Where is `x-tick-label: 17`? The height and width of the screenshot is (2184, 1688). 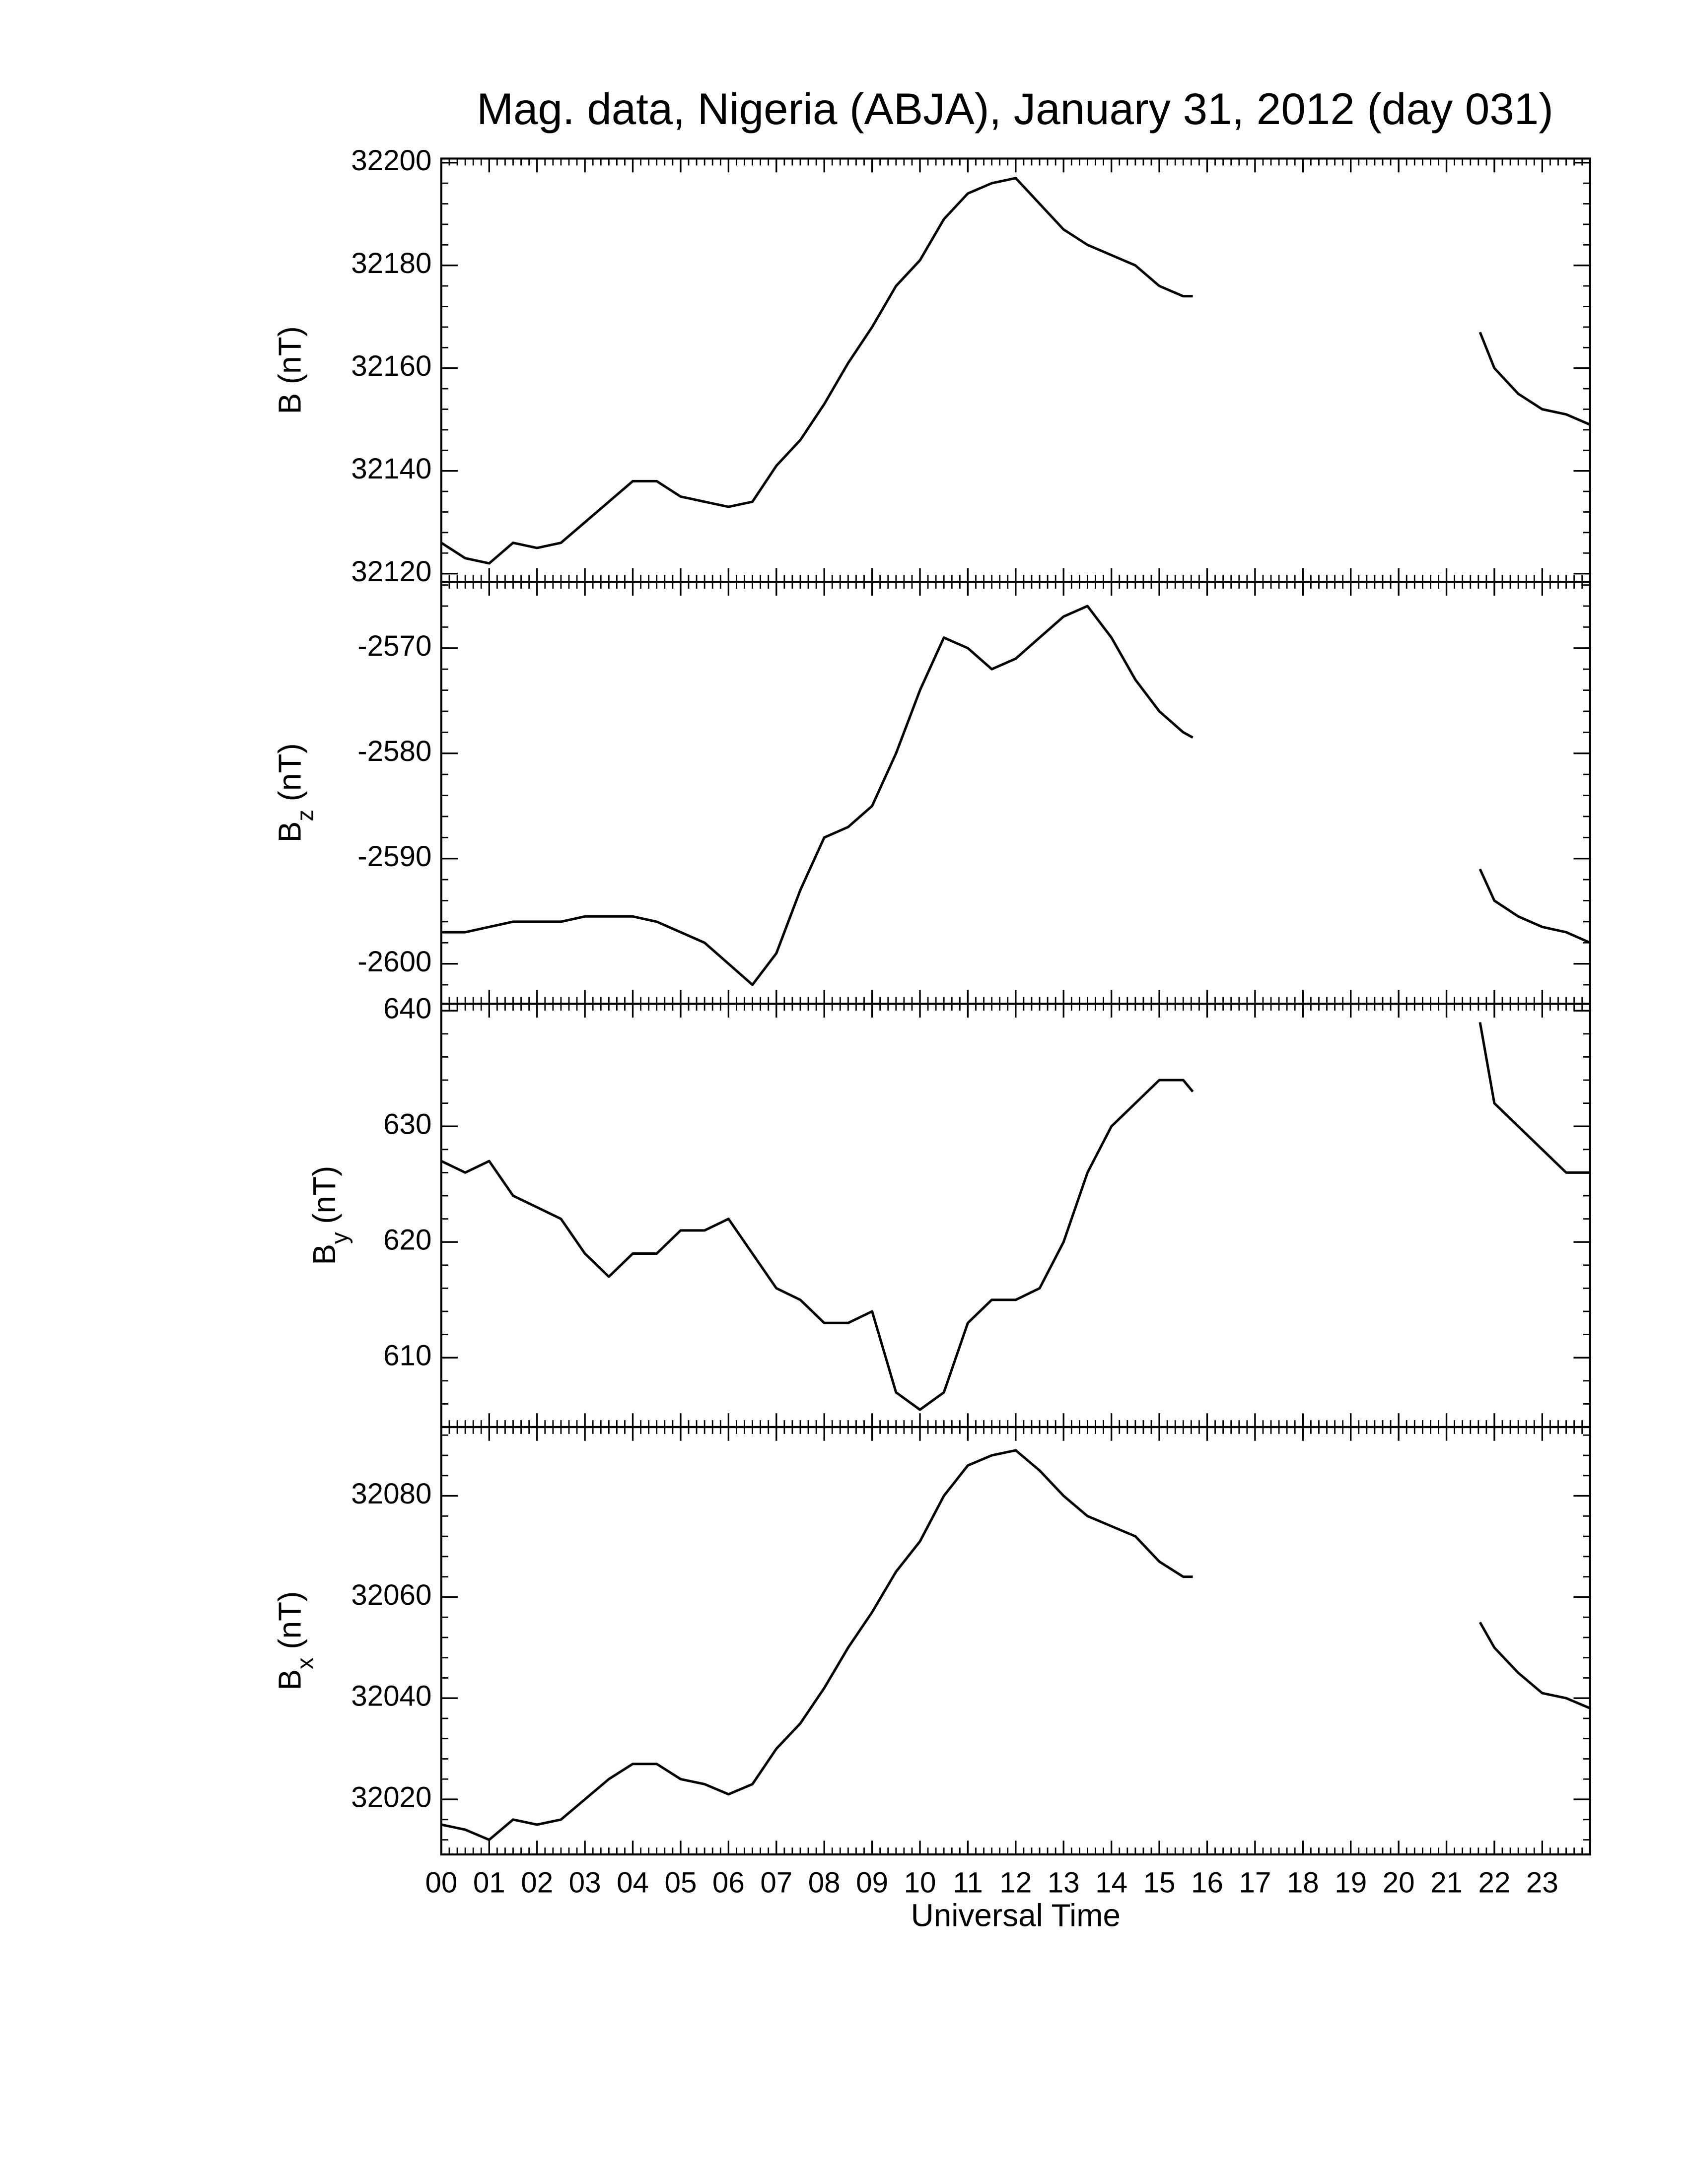
x-tick-label: 17 is located at coordinates (1255, 1883).